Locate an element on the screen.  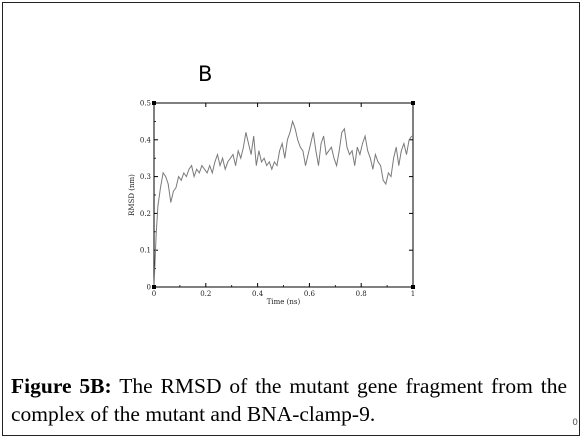
y-axis-label: RMSD (nm) is located at coordinates (132, 195).